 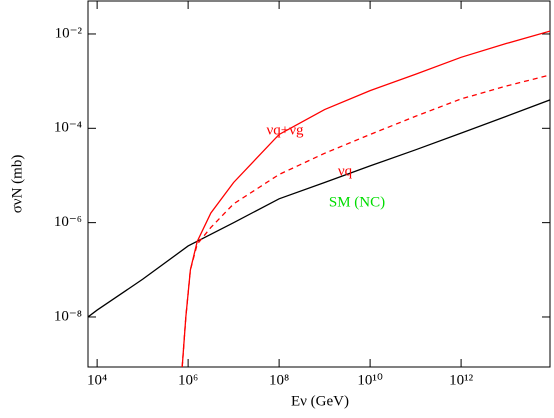 I want to click on y-tick-label: 10⁻², so click(x=69, y=33).